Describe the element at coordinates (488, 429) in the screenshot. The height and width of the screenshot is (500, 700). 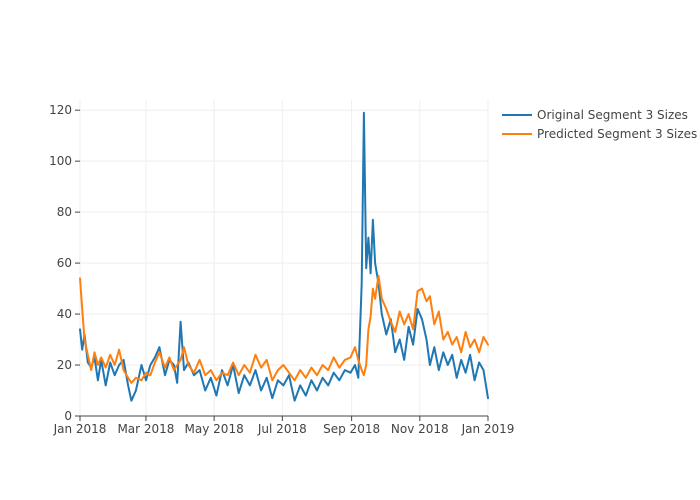
I see `x-tick-label: Jan 2019` at that location.